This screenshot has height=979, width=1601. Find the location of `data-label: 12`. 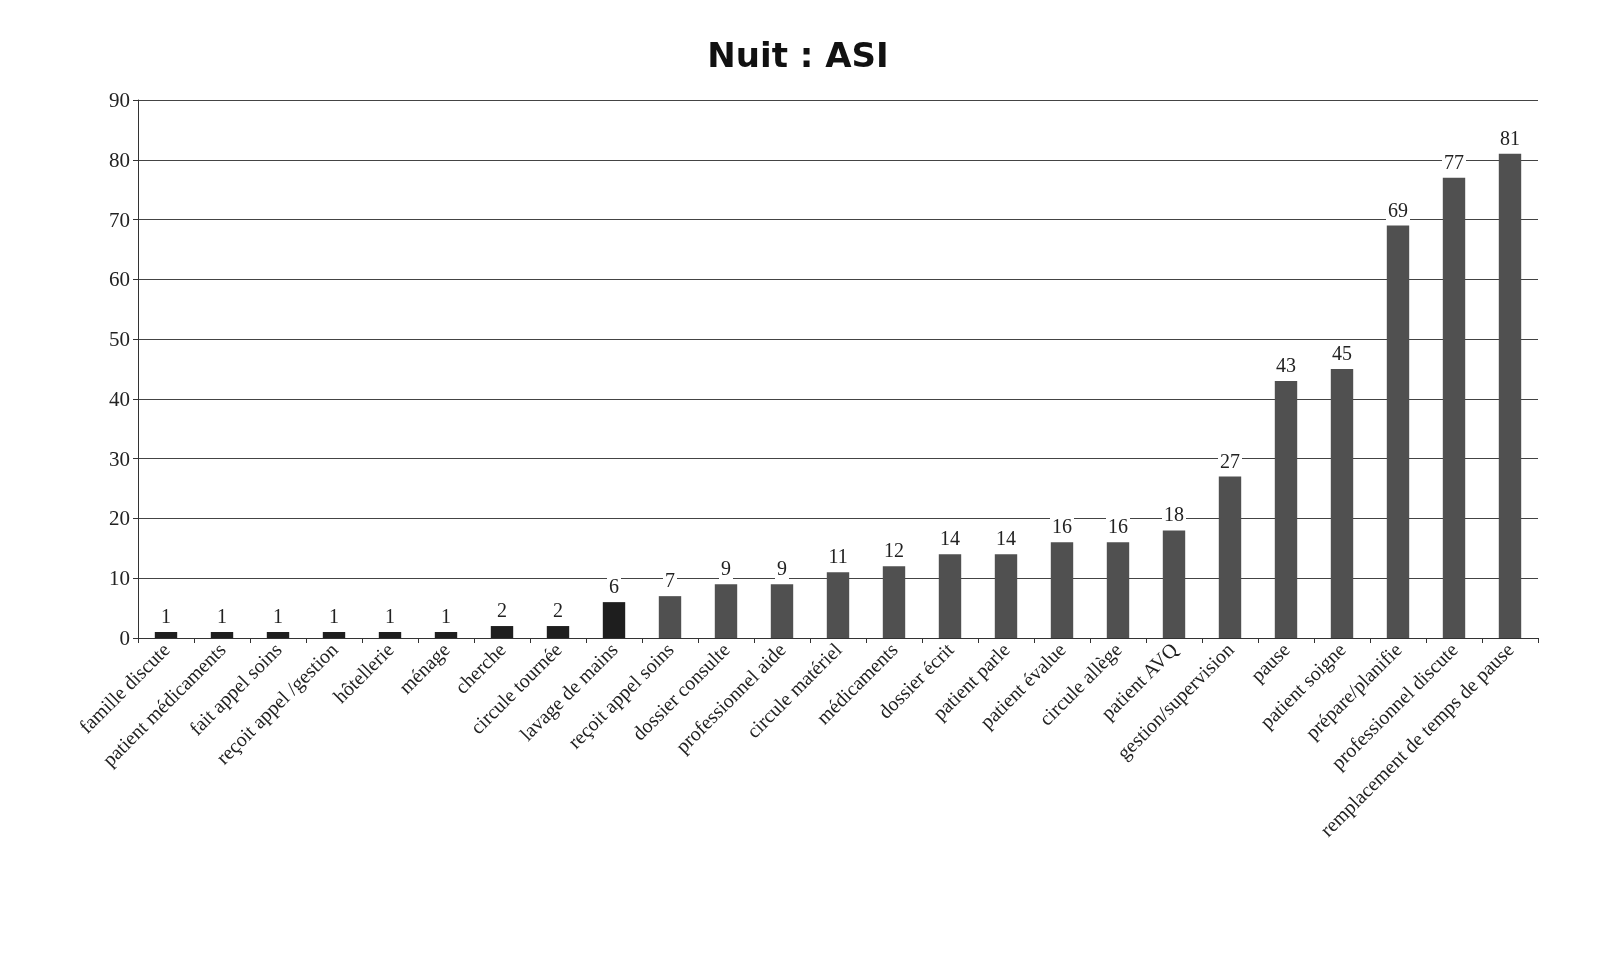

data-label: 12 is located at coordinates (894, 550).